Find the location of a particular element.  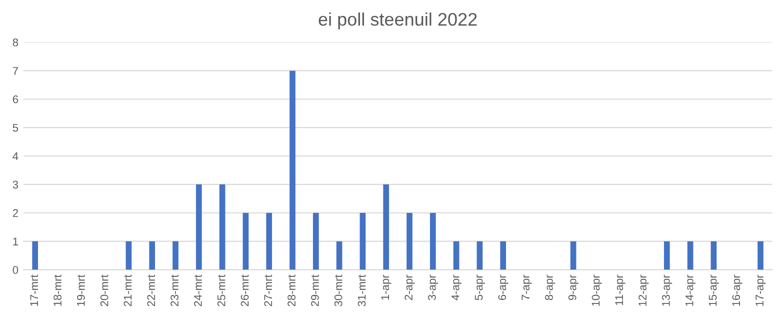

x-tick-label: 16-apr is located at coordinates (737, 290).